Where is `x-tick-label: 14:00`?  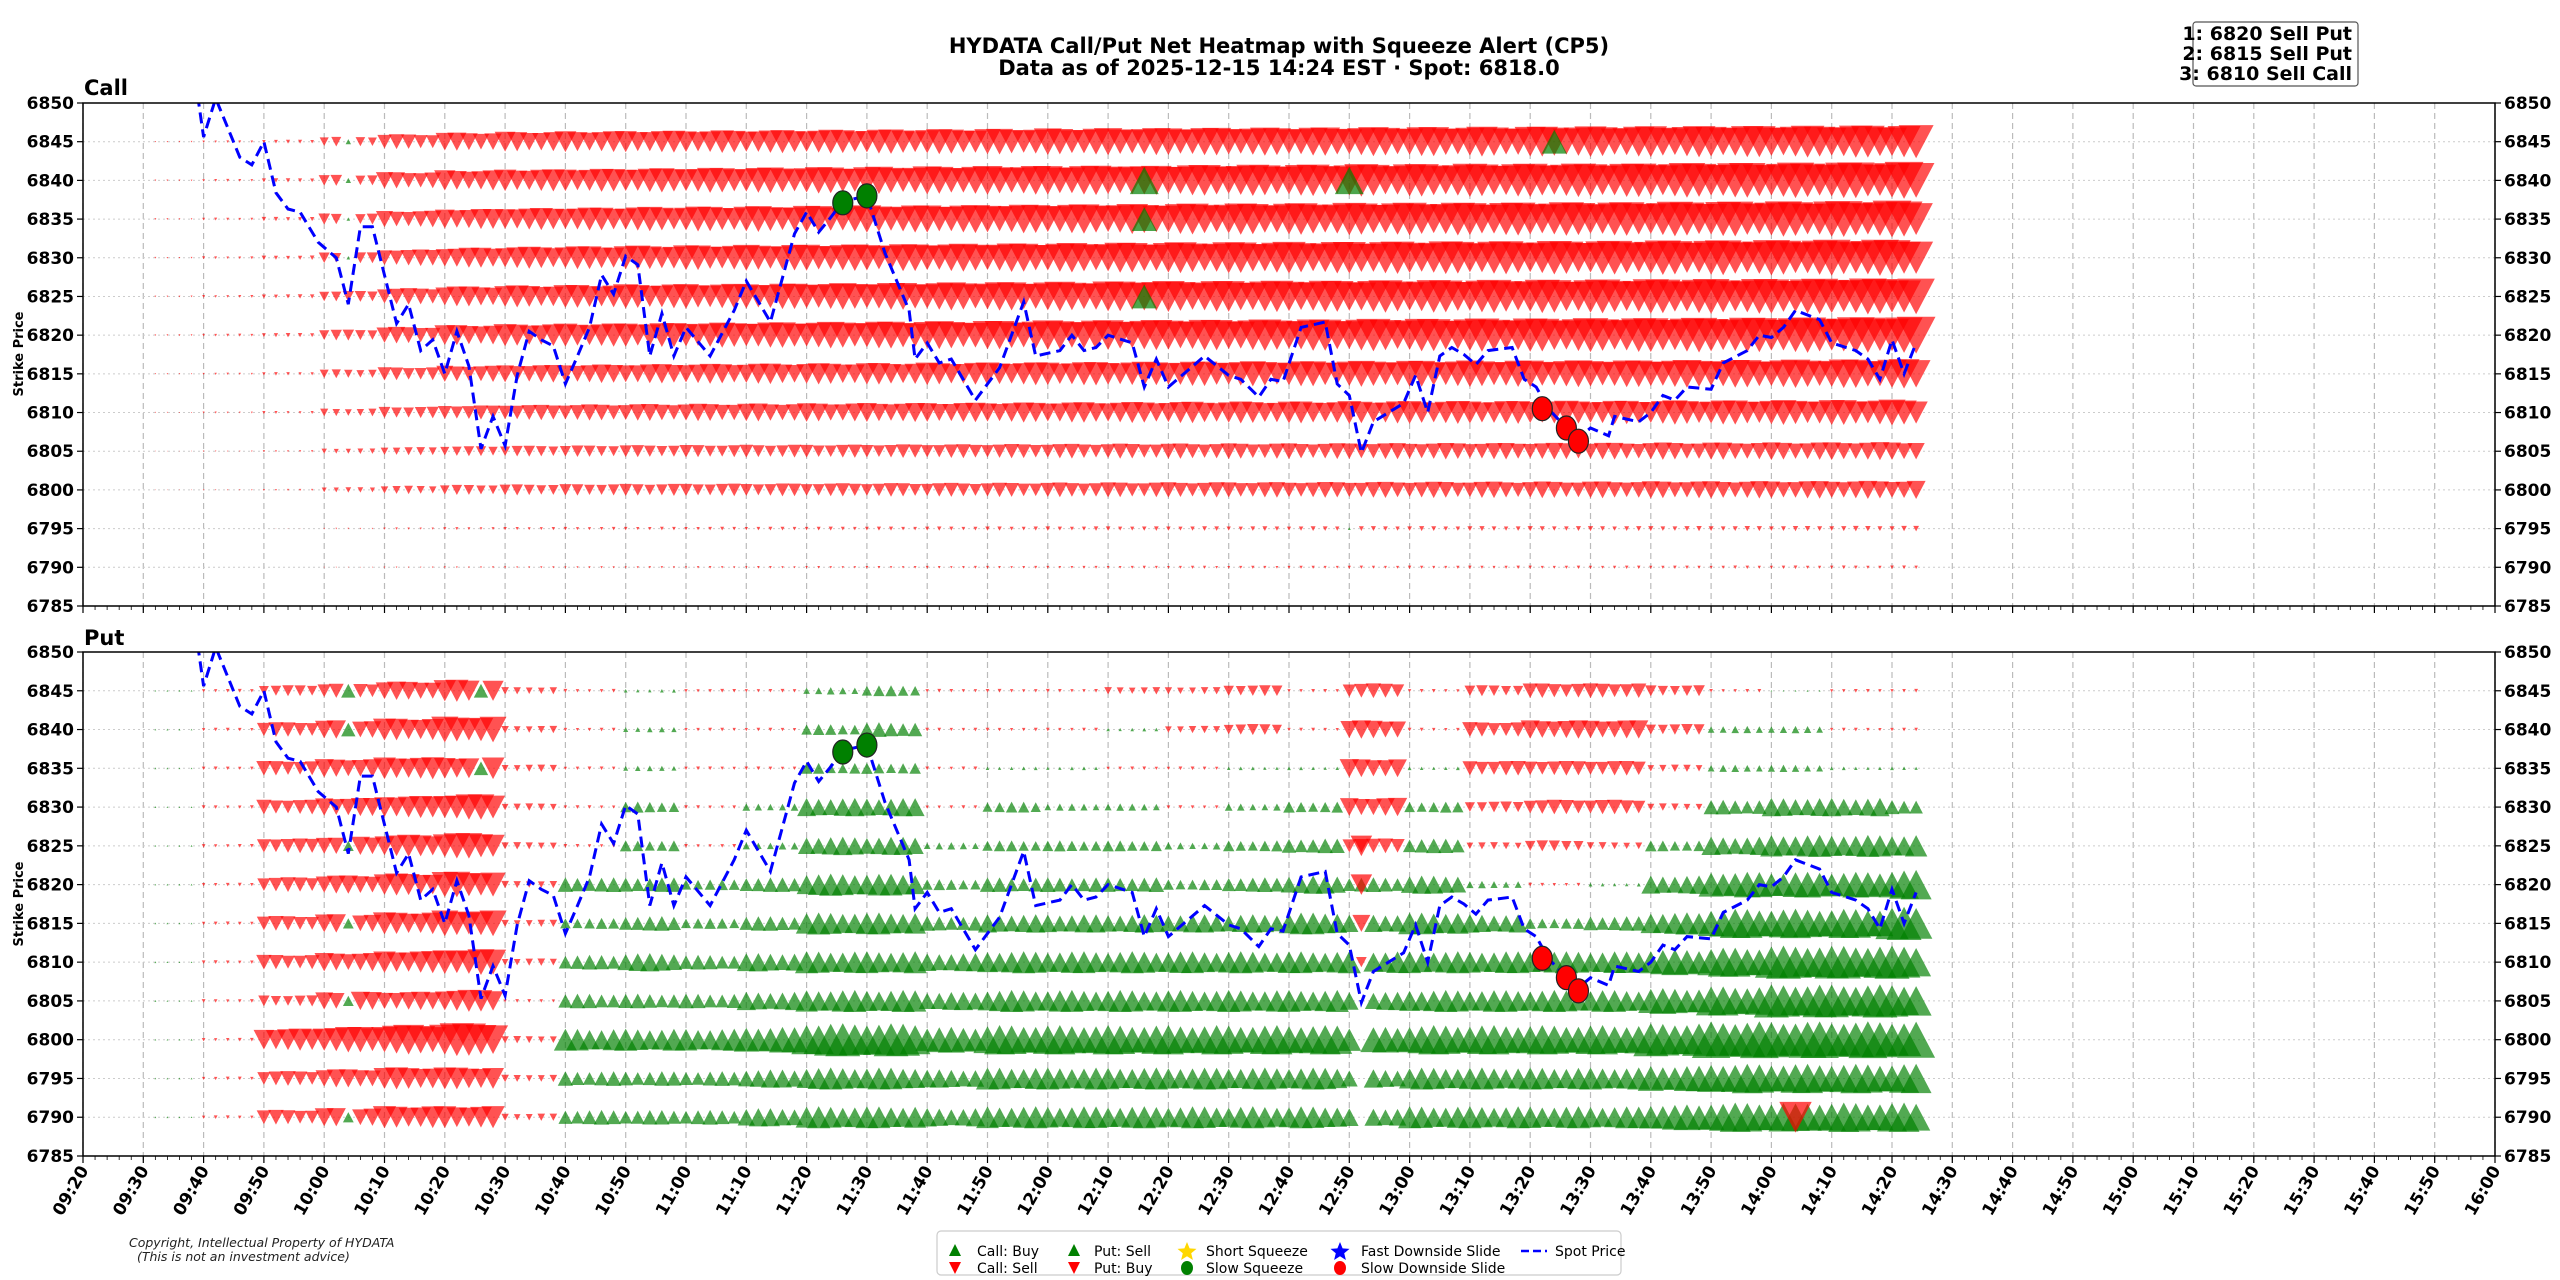 x-tick-label: 14:00 is located at coordinates (1759, 1190).